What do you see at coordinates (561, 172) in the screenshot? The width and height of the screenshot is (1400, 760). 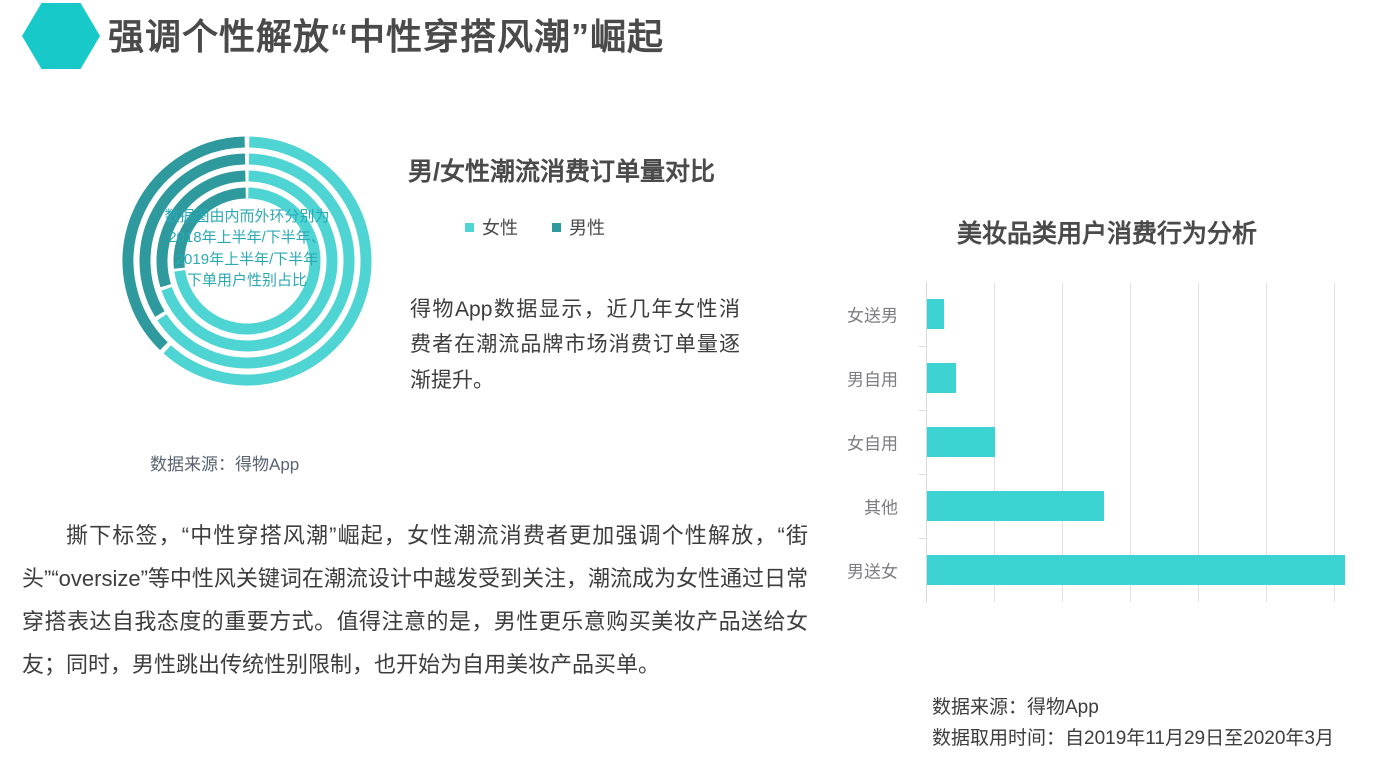 I see `chart1-title: 男/女性潮流消费订单量对比` at bounding box center [561, 172].